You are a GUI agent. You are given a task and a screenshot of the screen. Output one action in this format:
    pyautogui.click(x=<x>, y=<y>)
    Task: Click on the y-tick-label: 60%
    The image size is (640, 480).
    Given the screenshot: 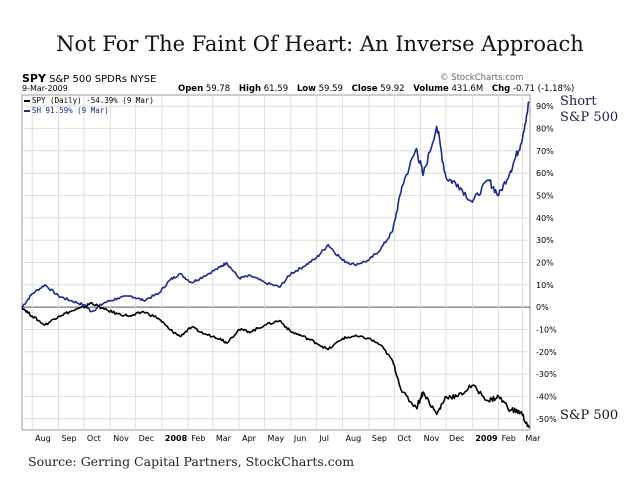 What is the action you would take?
    pyautogui.click(x=545, y=173)
    